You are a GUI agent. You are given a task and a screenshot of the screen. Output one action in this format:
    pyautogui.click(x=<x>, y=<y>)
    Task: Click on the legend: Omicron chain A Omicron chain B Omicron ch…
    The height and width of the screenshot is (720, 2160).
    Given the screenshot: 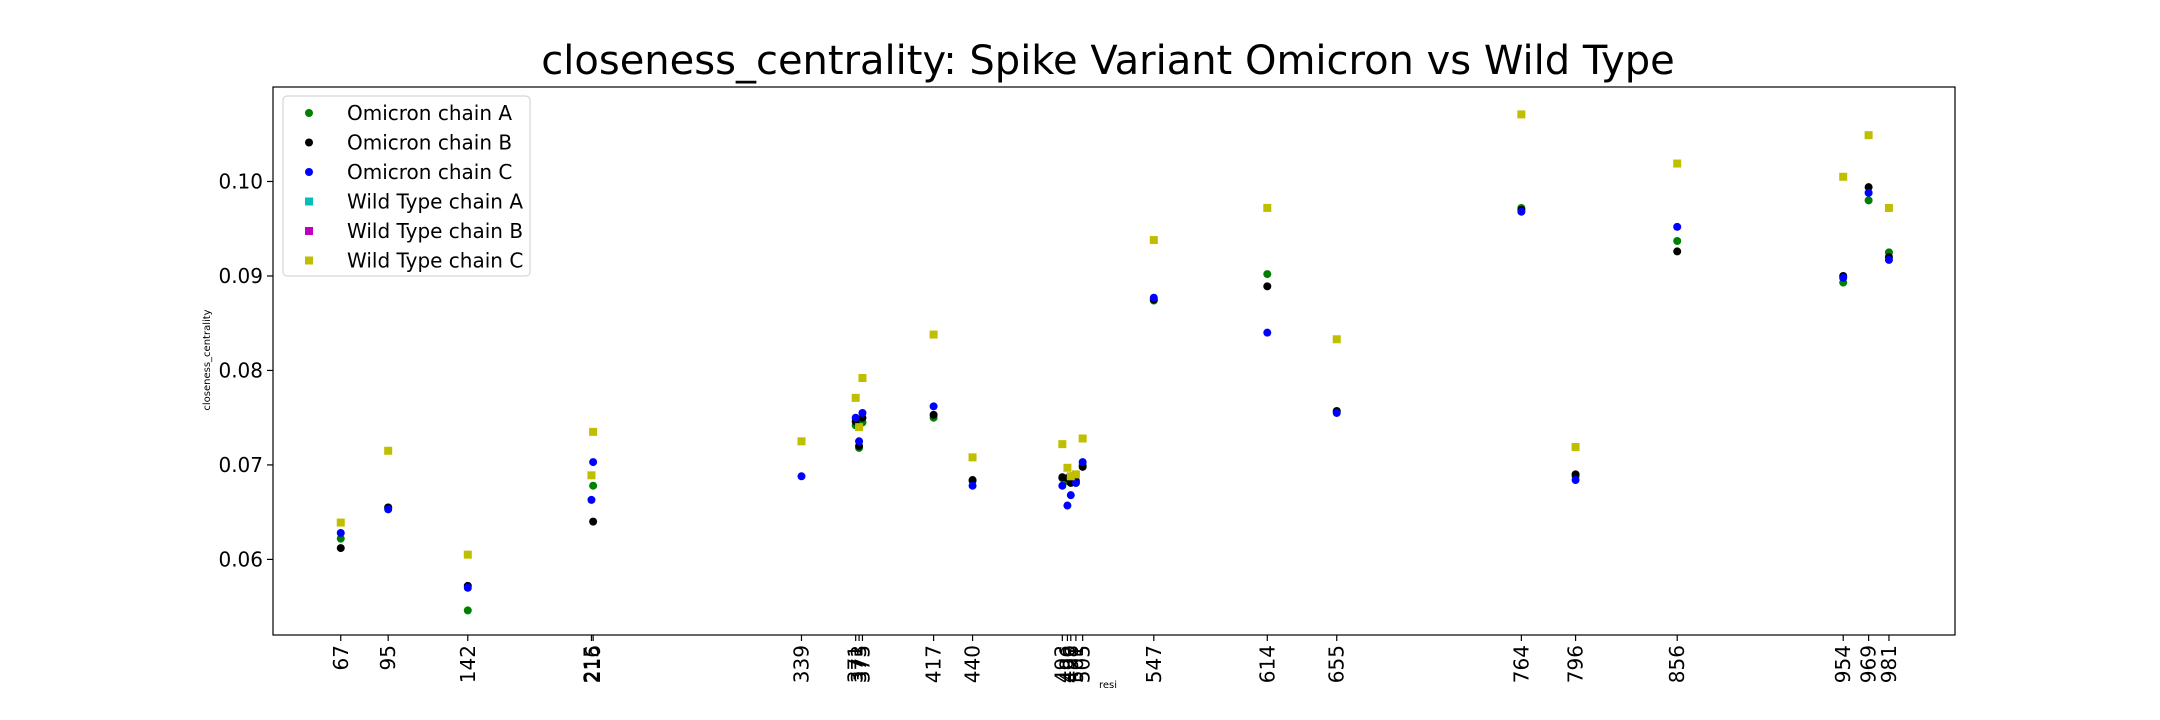 What is the action you would take?
    pyautogui.click(x=406, y=186)
    